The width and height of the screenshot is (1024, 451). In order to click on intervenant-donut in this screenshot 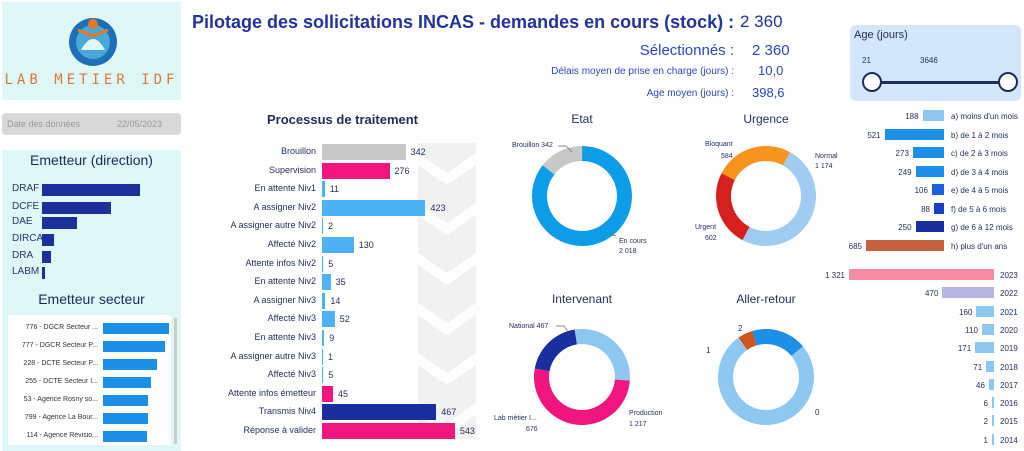, I will do `click(581, 377)`.